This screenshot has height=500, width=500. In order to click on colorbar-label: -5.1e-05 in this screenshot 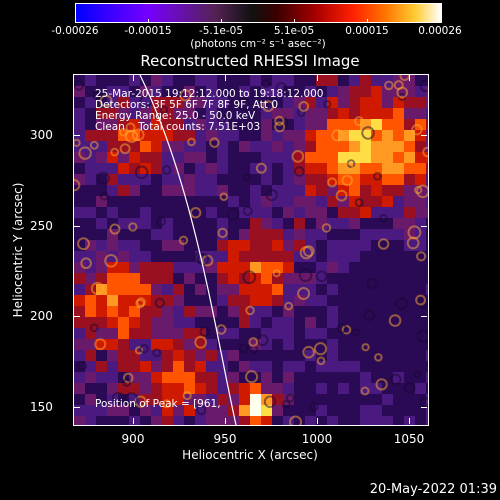, I will do `click(221, 31)`.